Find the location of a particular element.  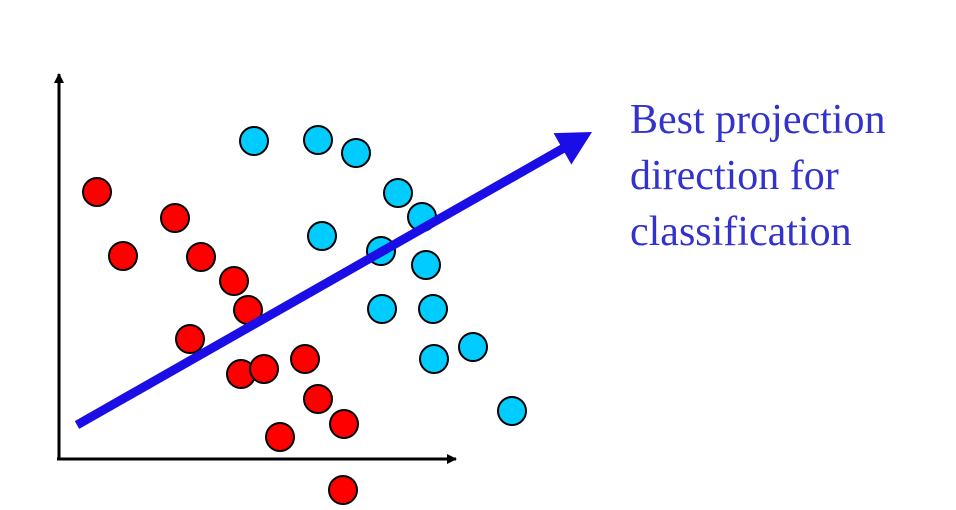

caption-line-2: direction for is located at coordinates (734, 176).